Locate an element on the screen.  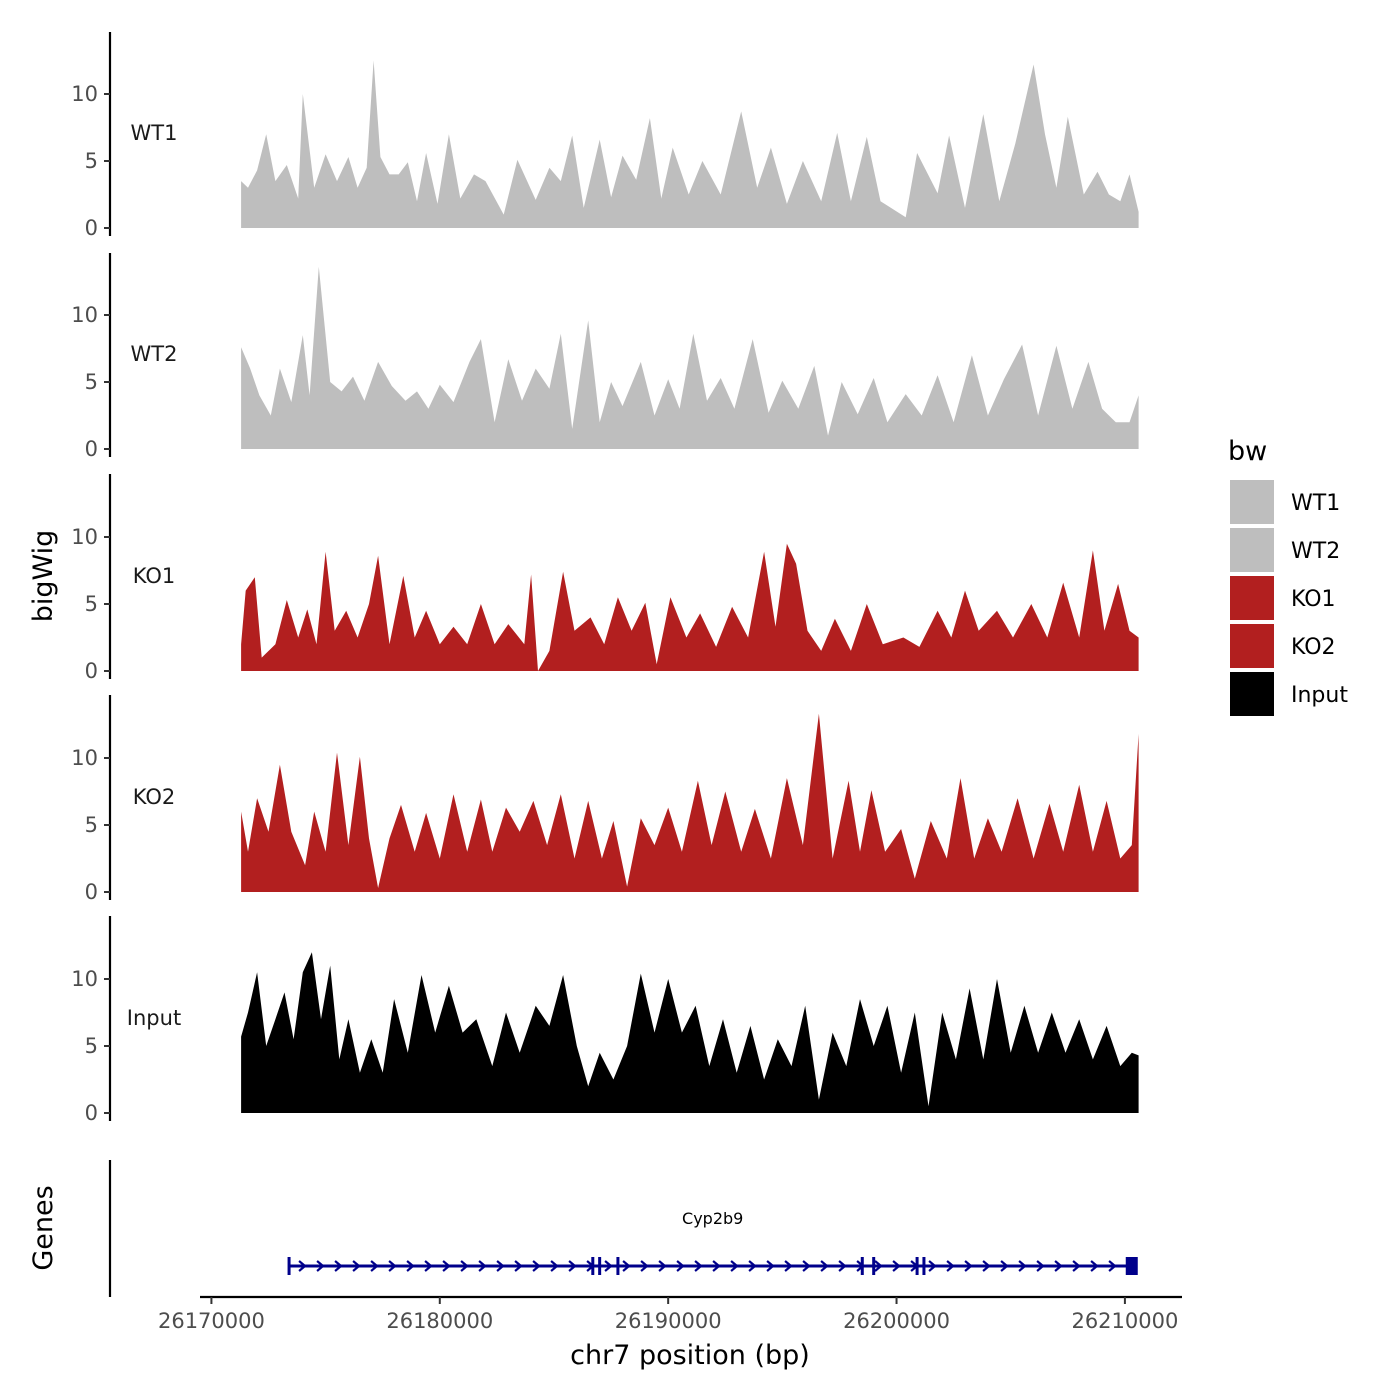
x-axis: 26170000 26180000 26190000 26200000 26210000 is located at coordinates (670, 1314).